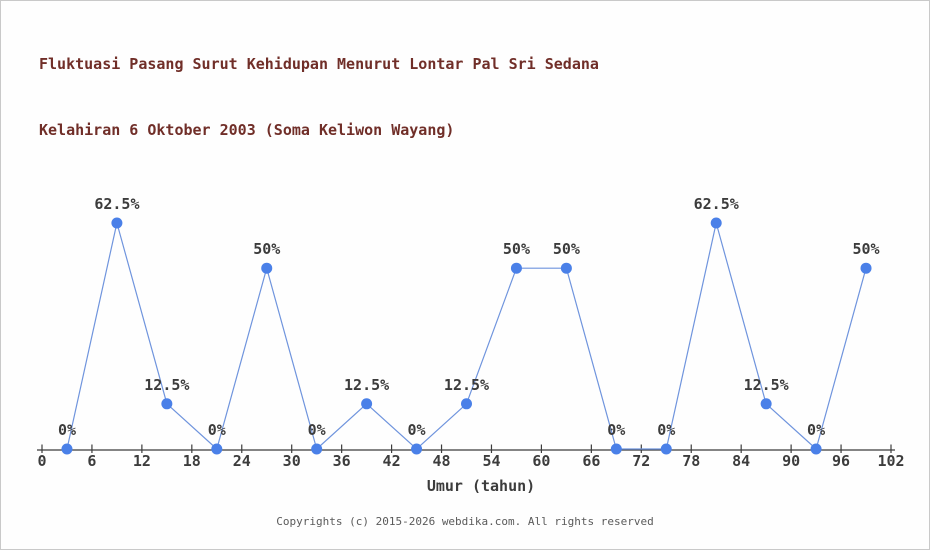  I want to click on x-axis-tick-label: 102, so click(890, 461).